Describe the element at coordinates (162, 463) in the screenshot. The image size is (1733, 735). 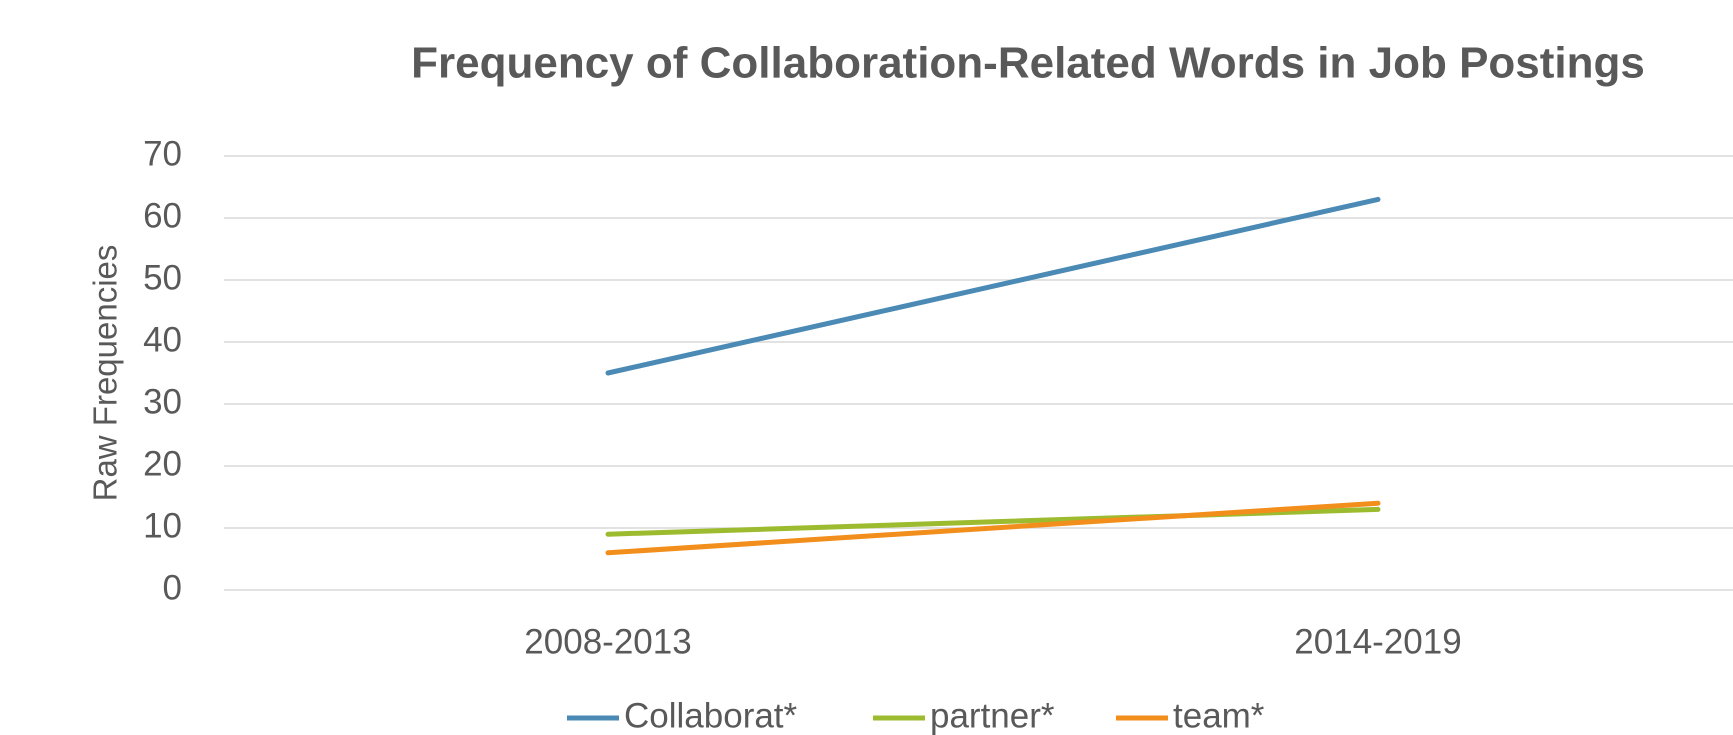
I see `y-tick-label: 20` at that location.